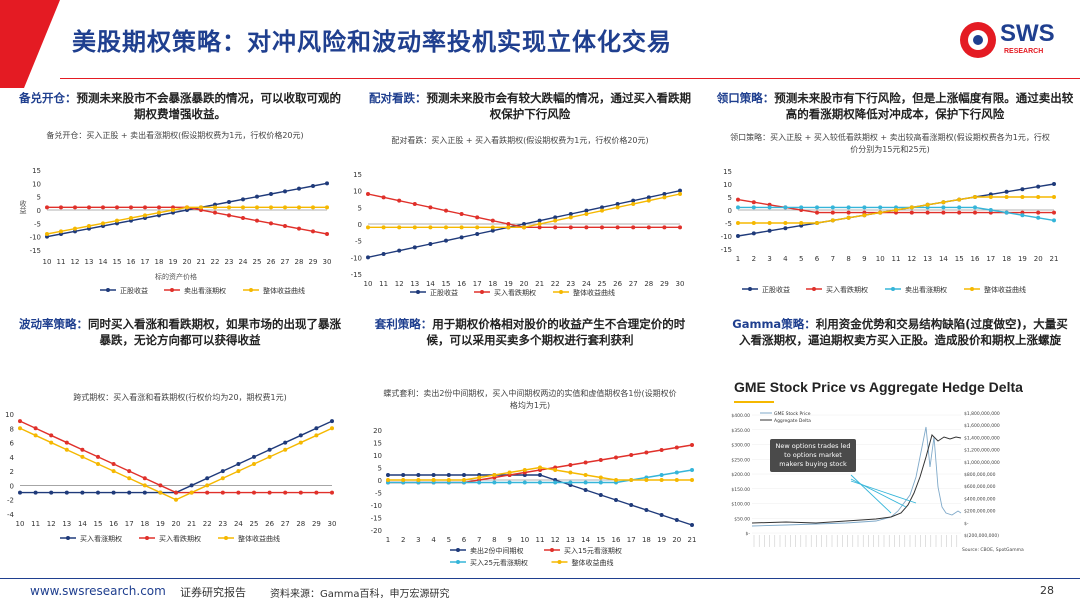 This screenshot has width=1080, height=608. I want to click on x-tick-label: 23, so click(222, 524).